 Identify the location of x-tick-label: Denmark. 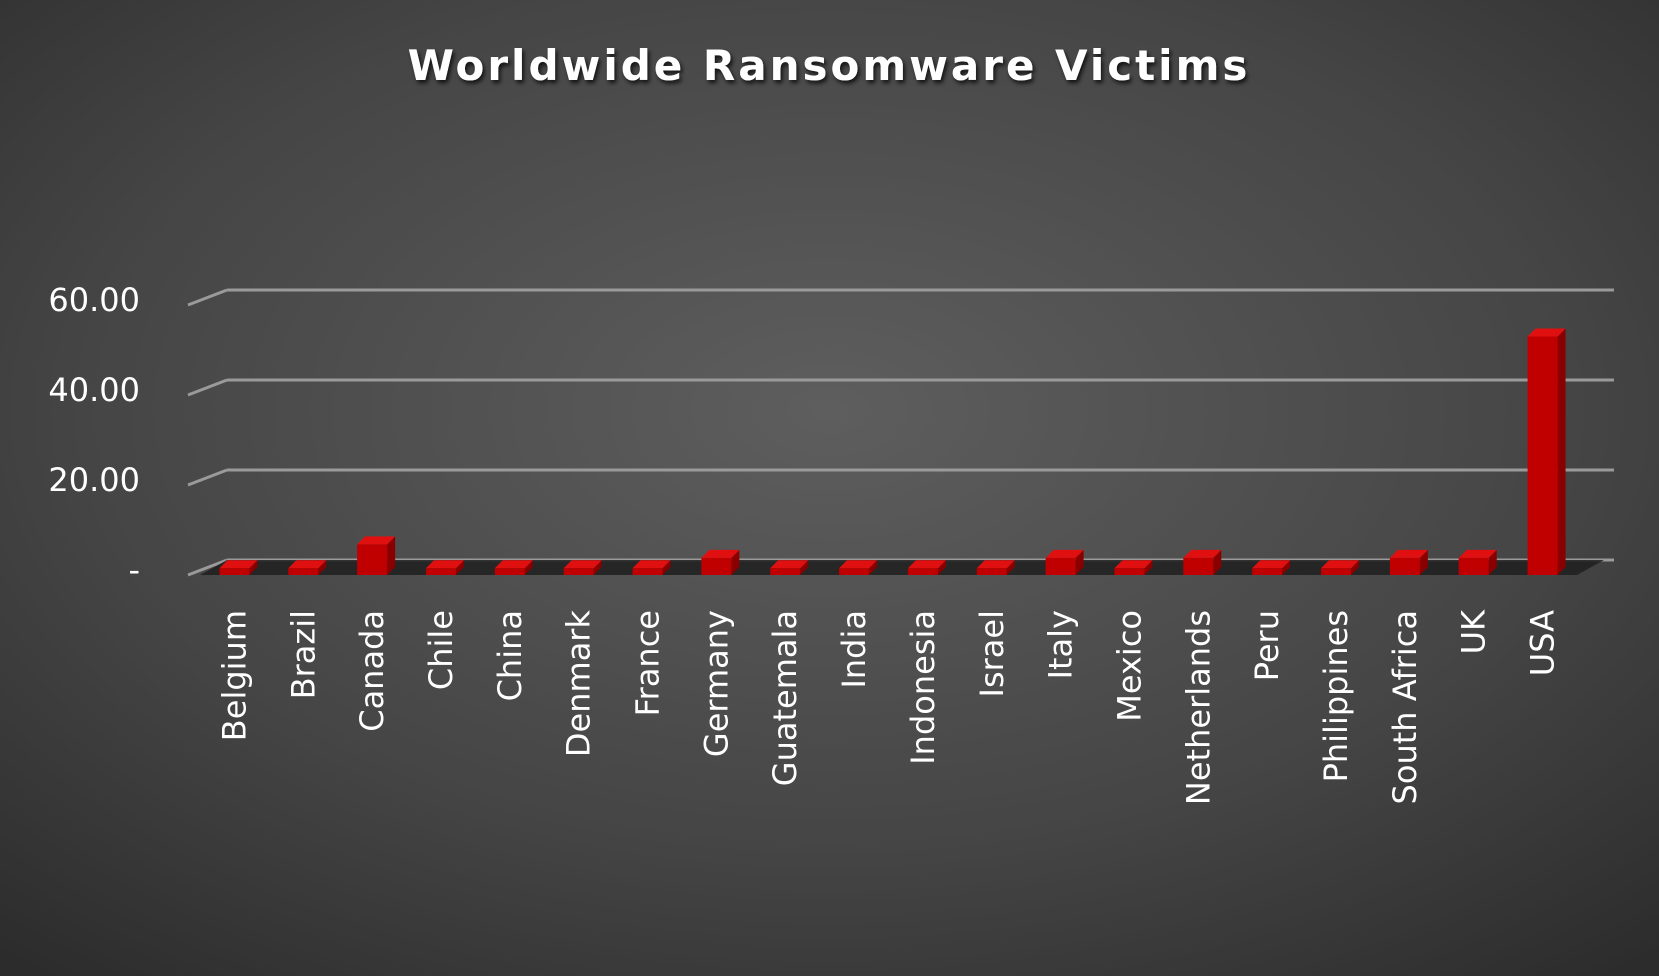
(579, 684).